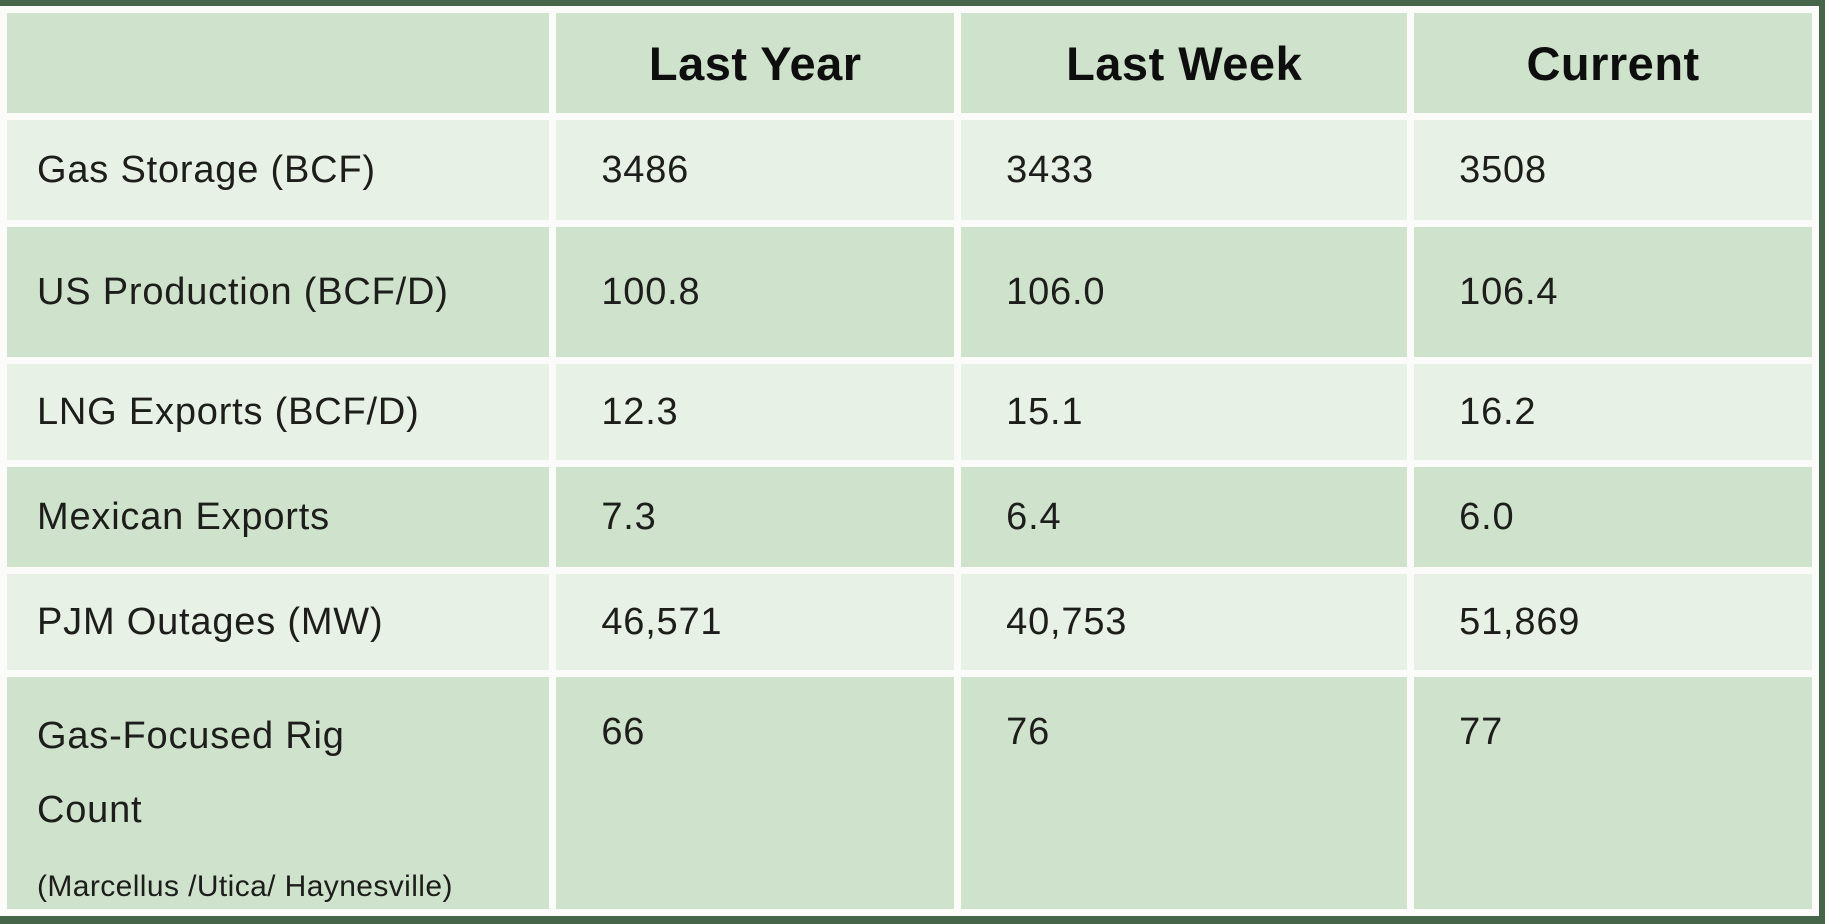 The width and height of the screenshot is (1825, 924). What do you see at coordinates (755, 517) in the screenshot?
I see `cell-value: 7.3` at bounding box center [755, 517].